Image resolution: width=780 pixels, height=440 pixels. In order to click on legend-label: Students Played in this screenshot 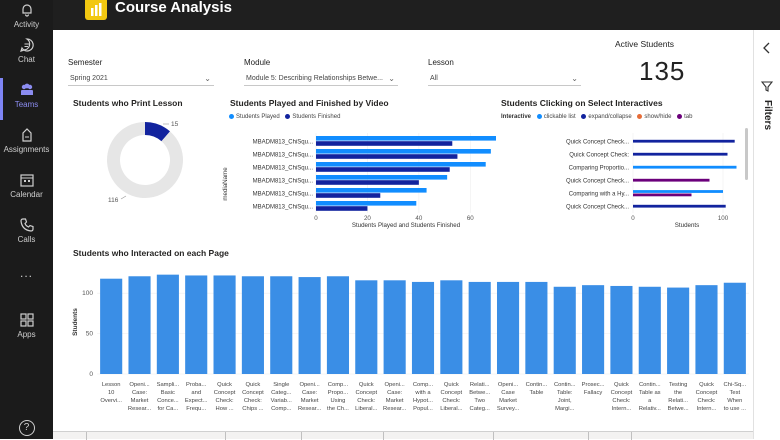, I will do `click(258, 117)`.